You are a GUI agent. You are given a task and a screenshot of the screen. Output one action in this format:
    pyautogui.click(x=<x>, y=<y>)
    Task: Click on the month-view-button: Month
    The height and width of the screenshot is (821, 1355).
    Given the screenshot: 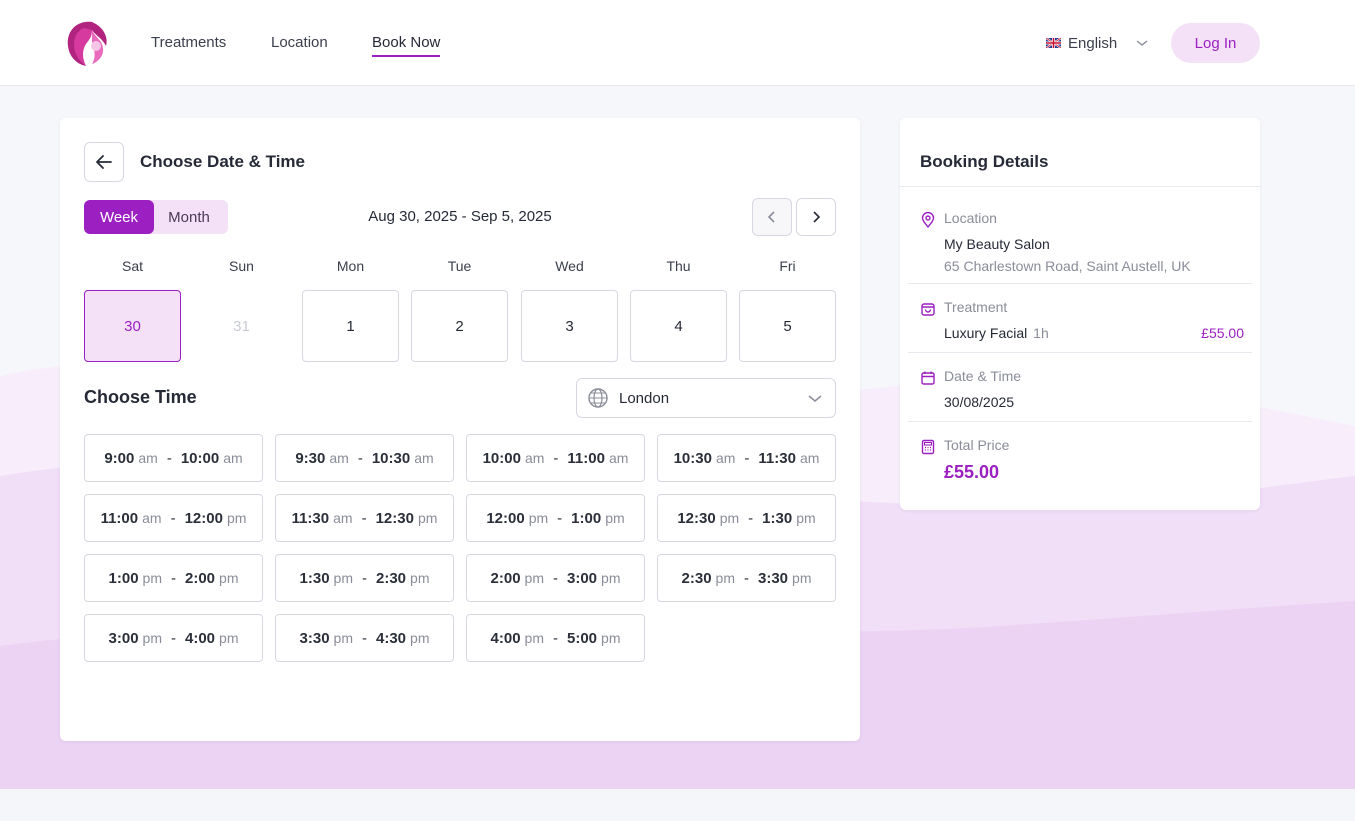 What is the action you would take?
    pyautogui.click(x=189, y=217)
    